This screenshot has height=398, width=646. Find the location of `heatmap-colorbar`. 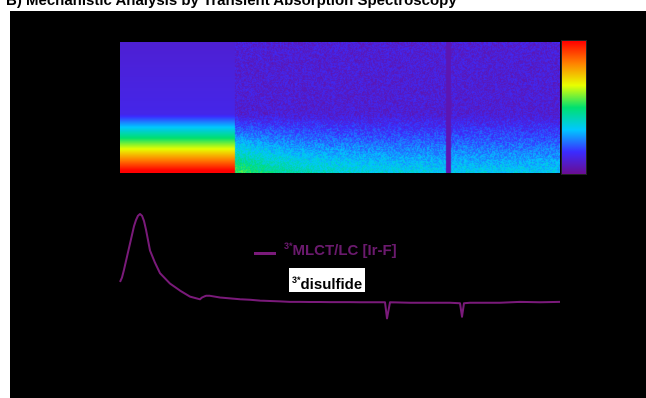

heatmap-colorbar is located at coordinates (574, 107).